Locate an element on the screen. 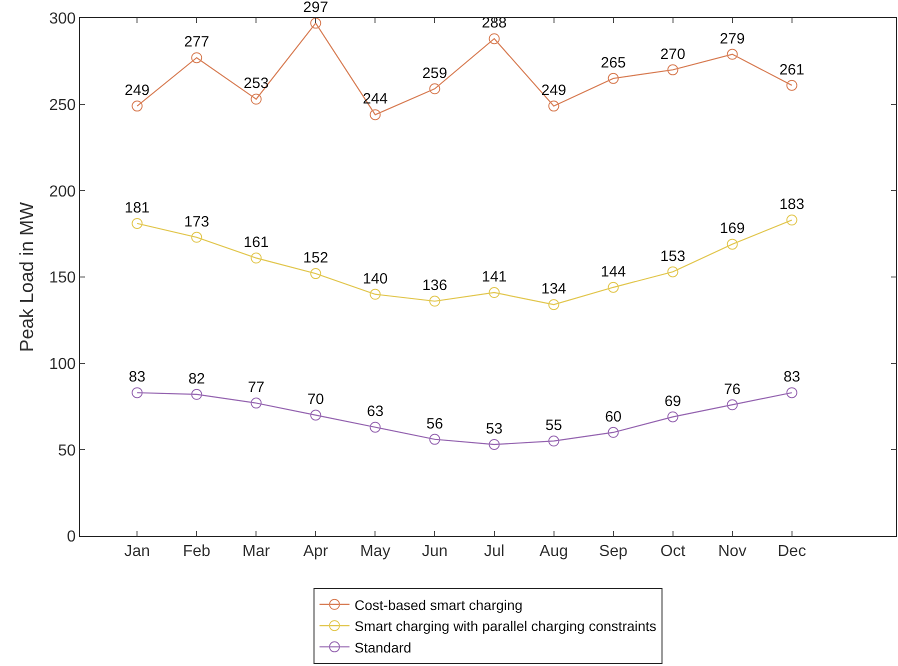  data-label: 169 is located at coordinates (732, 229).